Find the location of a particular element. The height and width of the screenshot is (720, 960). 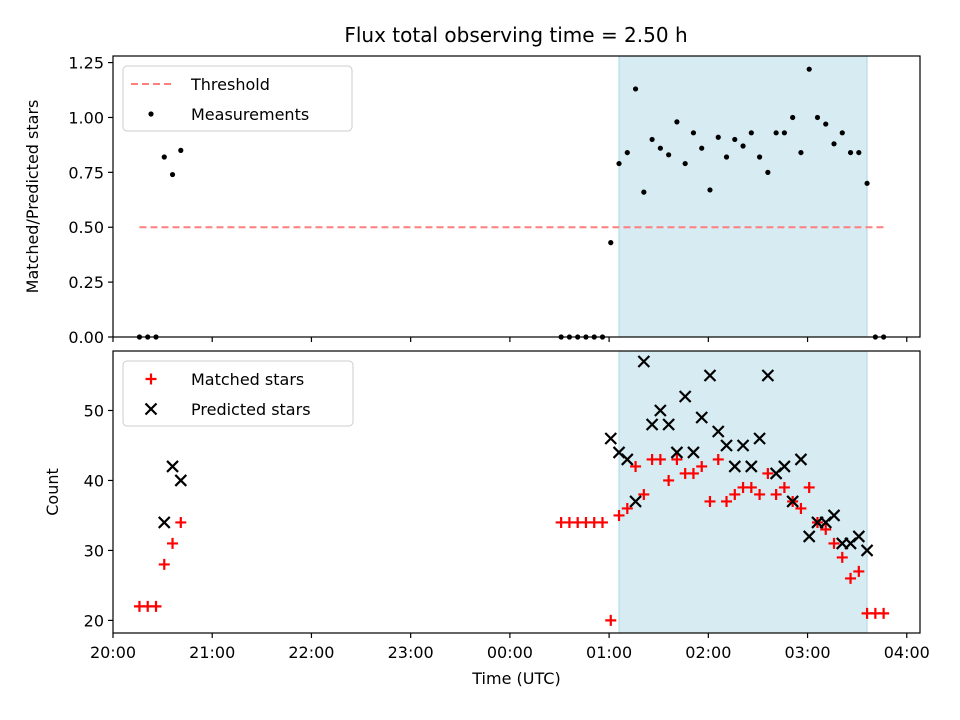

chart-title: Flux total observing time = 2.50 h is located at coordinates (515, 35).